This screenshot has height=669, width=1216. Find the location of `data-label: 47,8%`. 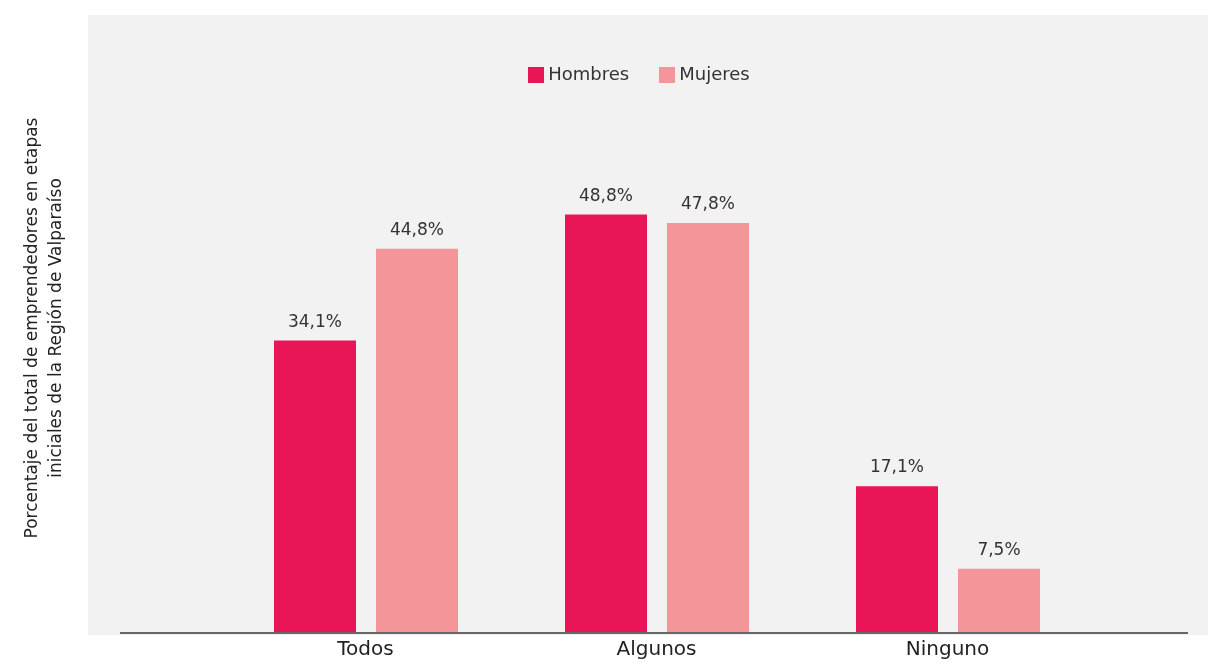

data-label: 47,8% is located at coordinates (708, 203).